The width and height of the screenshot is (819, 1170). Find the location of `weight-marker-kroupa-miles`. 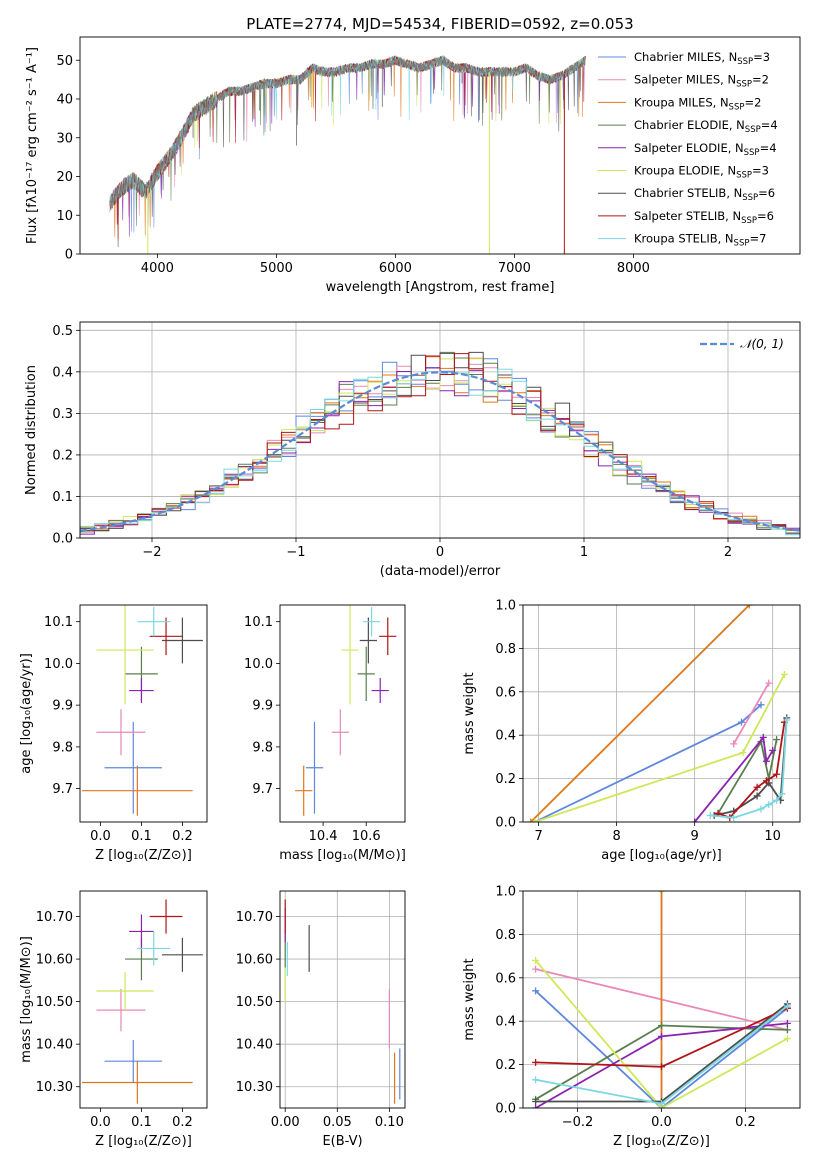

weight-marker-kroupa-miles is located at coordinates (661, 893).